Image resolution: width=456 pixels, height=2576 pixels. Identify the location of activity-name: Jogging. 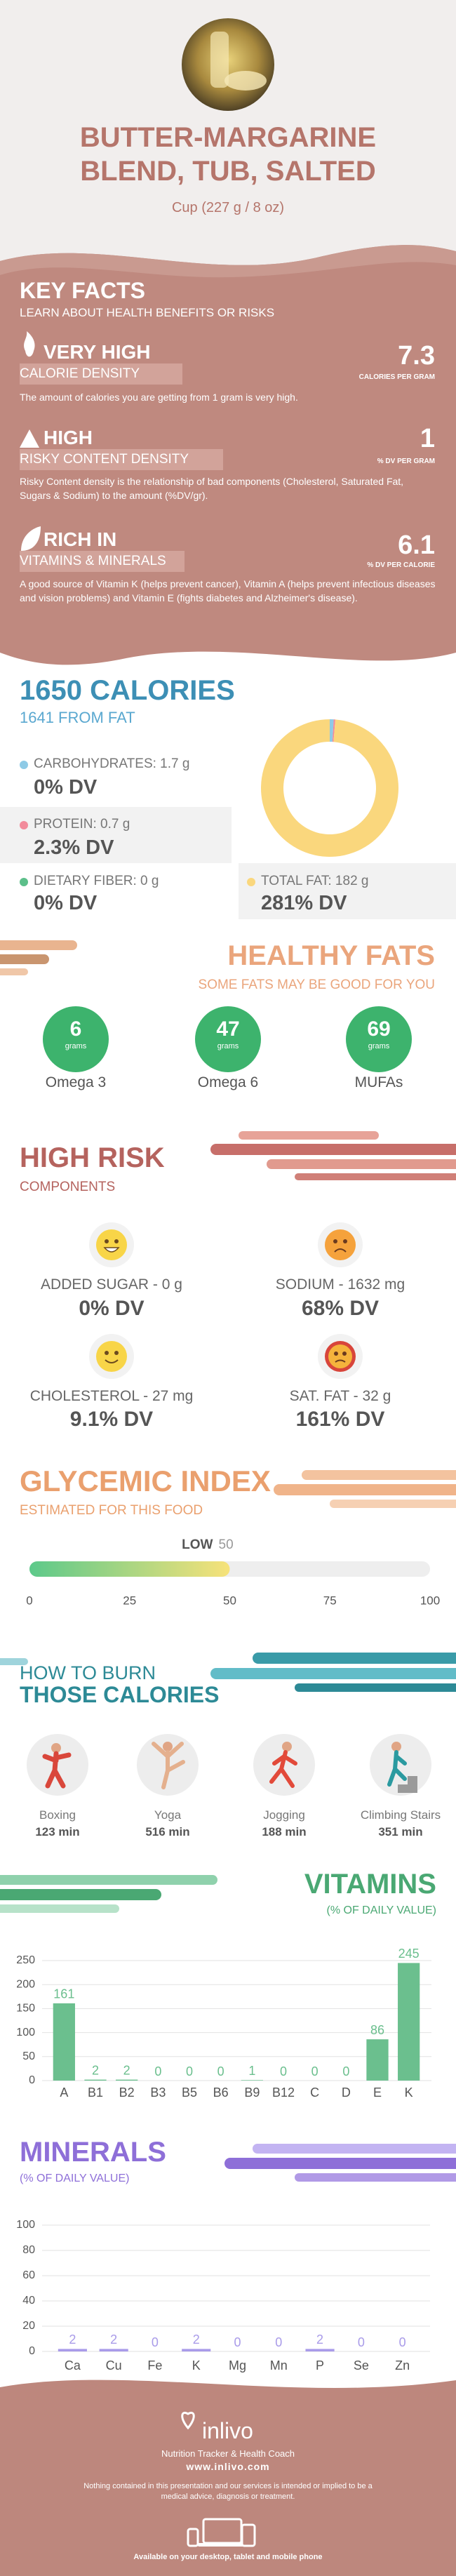
(284, 1815).